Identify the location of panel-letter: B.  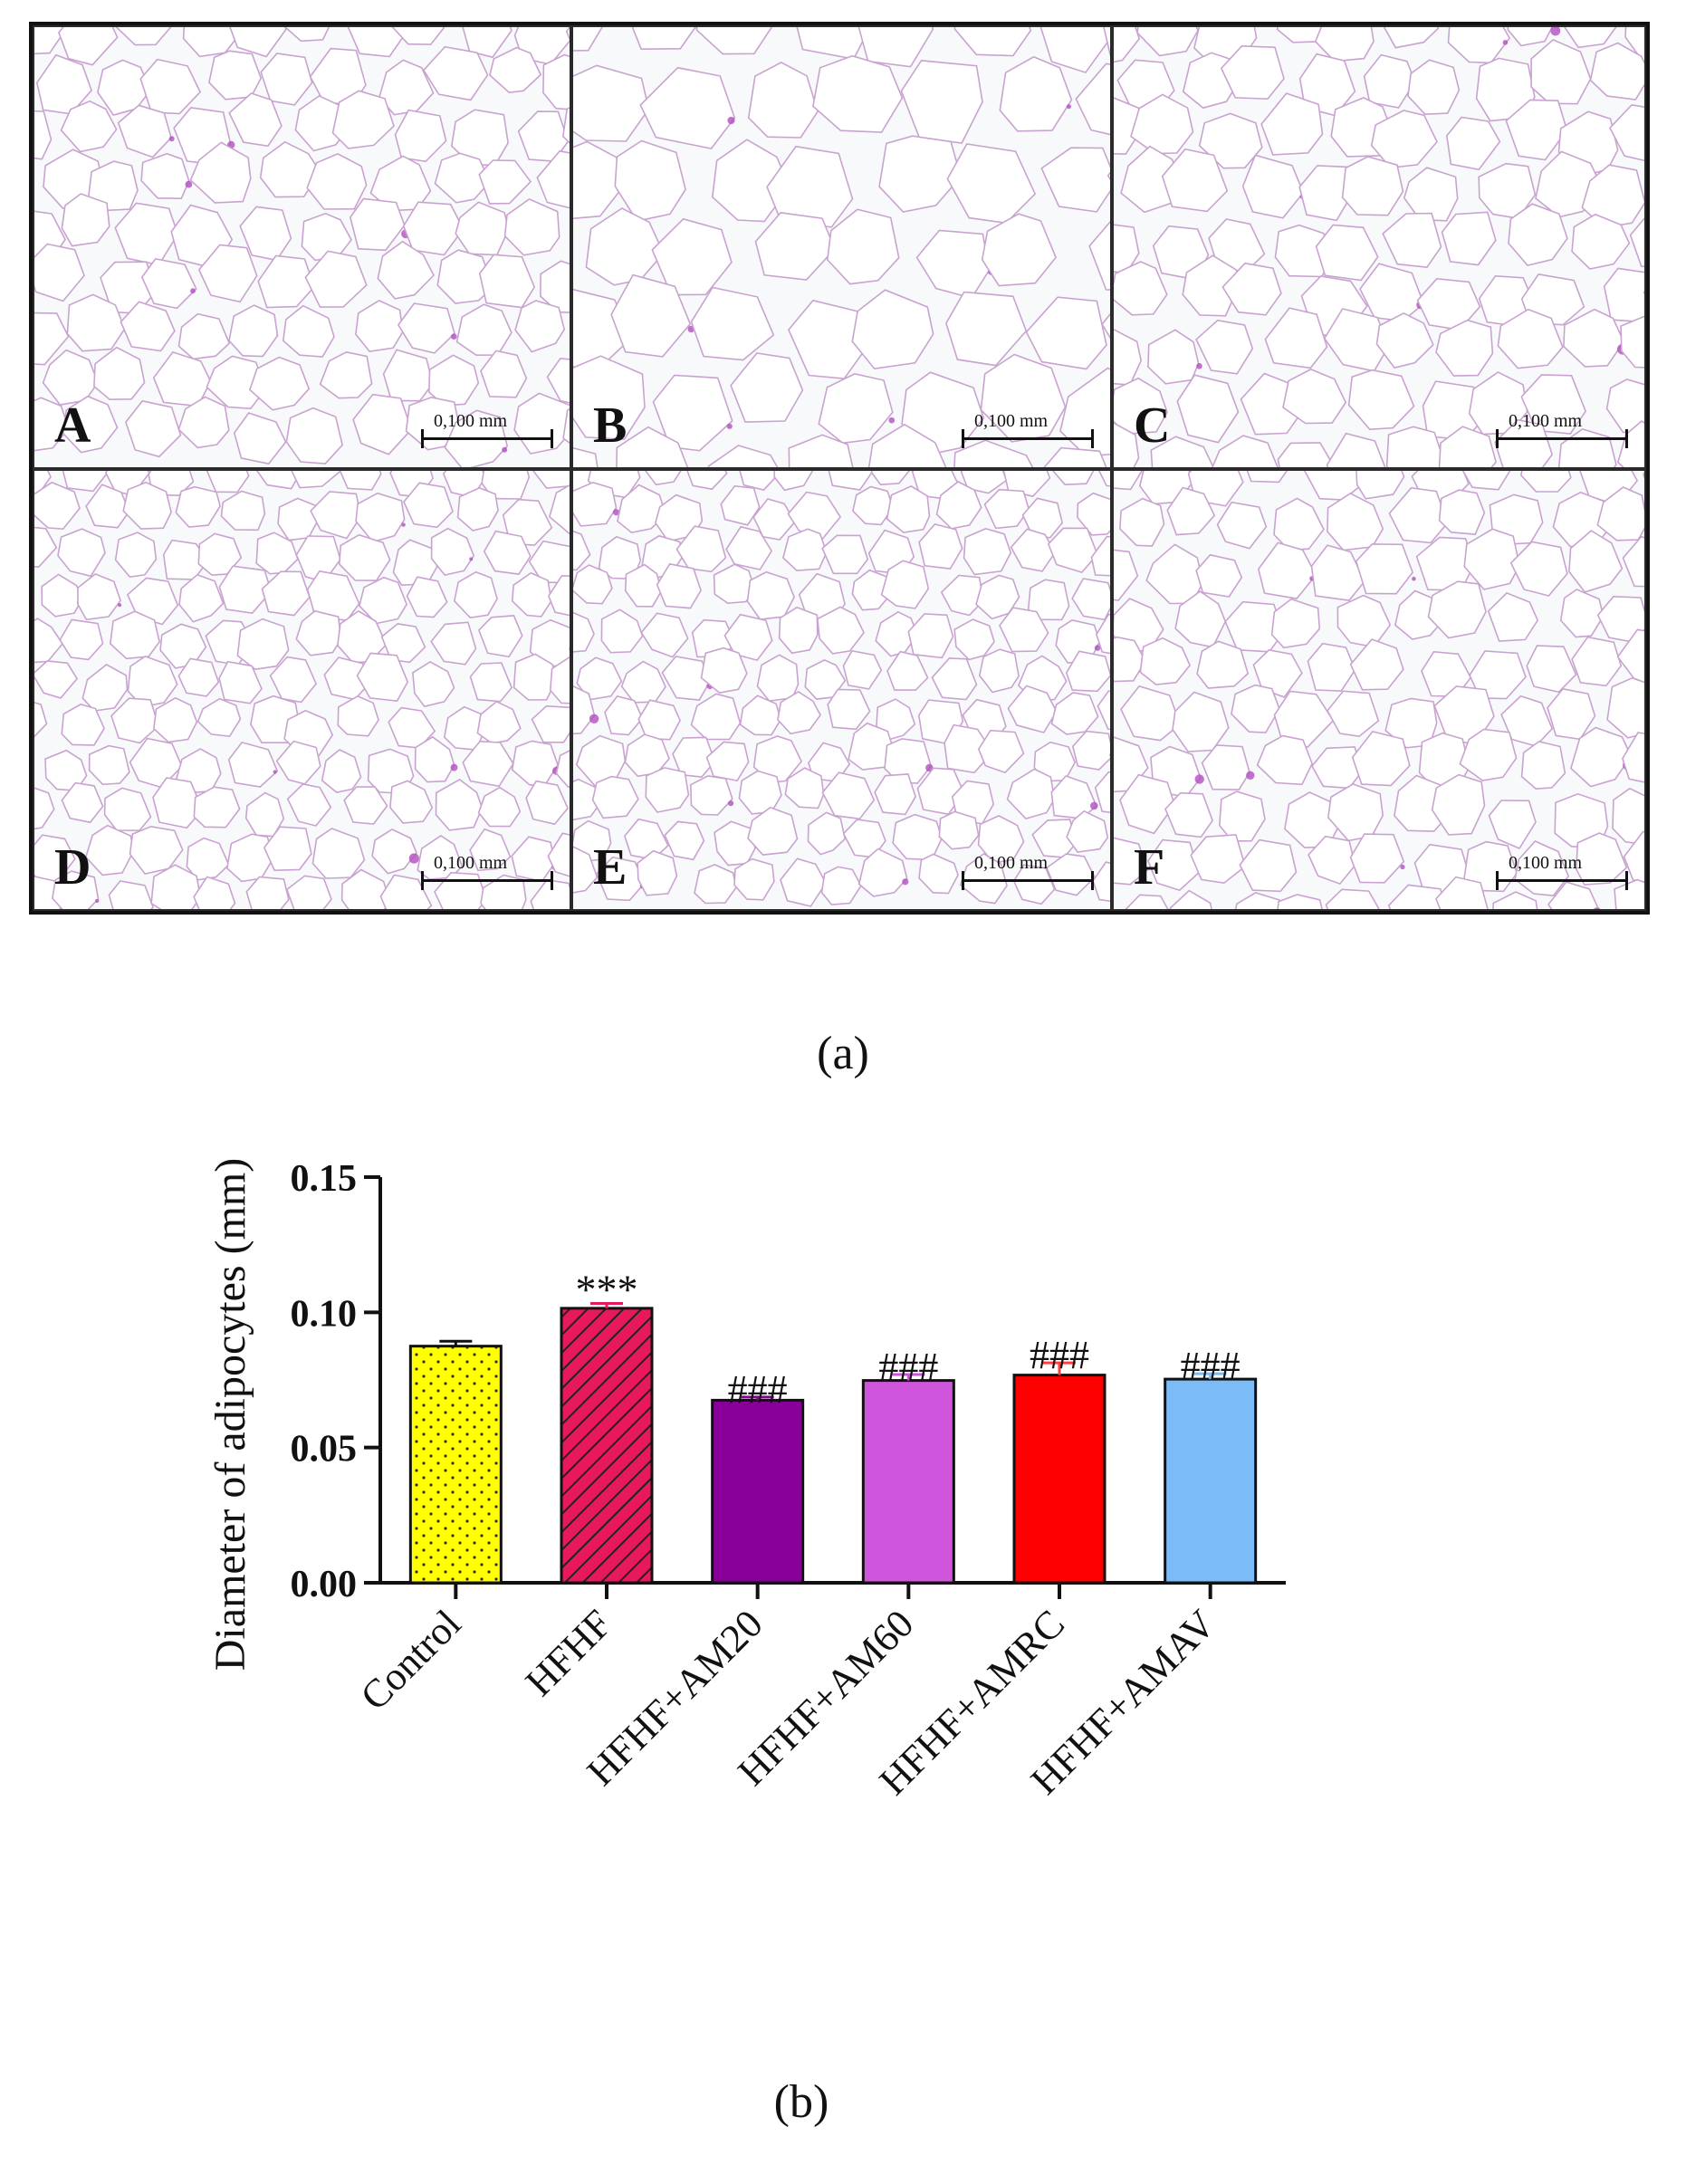
(610, 426).